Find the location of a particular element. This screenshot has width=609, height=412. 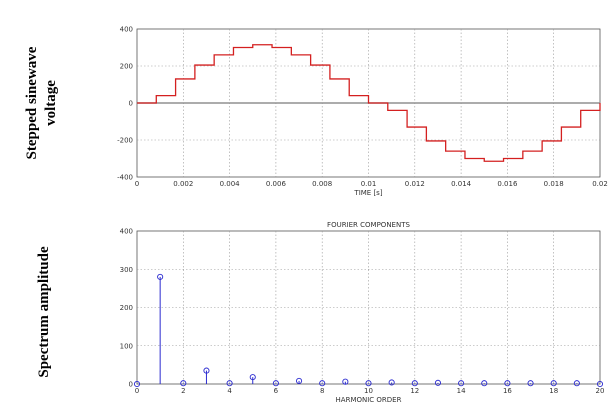

spectrum-y-tick-label: 0 is located at coordinates (131, 385).